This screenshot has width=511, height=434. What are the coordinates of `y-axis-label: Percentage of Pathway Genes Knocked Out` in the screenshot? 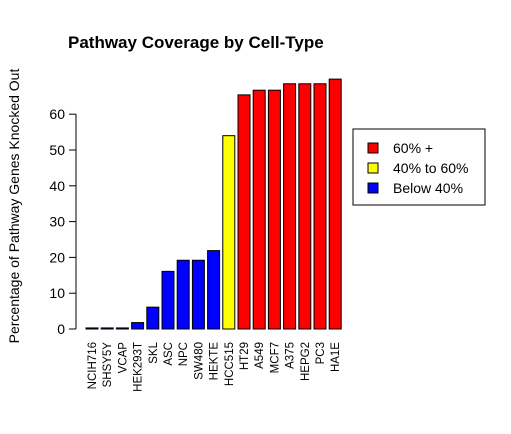 It's located at (14, 206).